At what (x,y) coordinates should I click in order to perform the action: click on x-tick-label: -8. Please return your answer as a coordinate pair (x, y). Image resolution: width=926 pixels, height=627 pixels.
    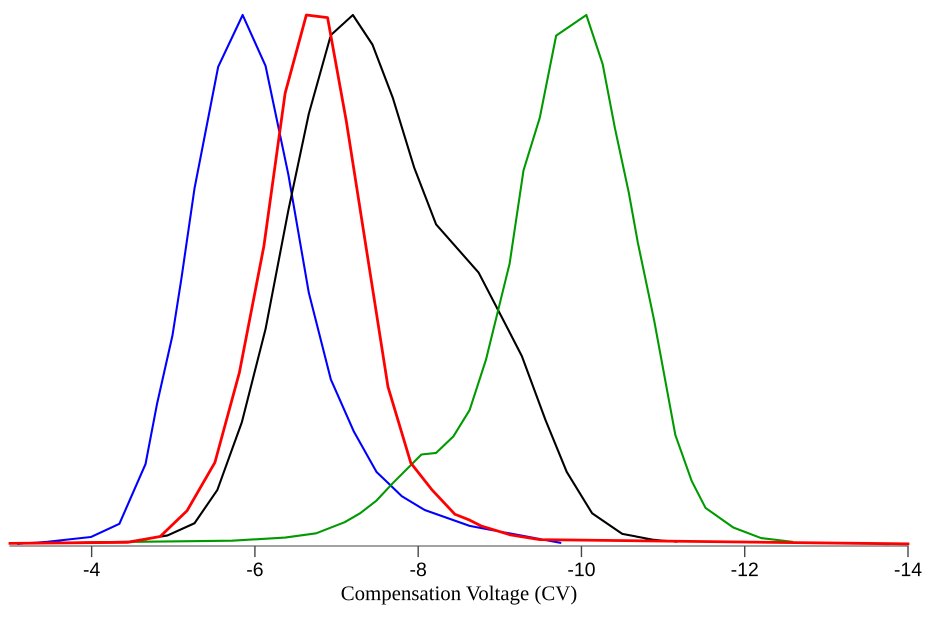
    Looking at the image, I should click on (418, 569).